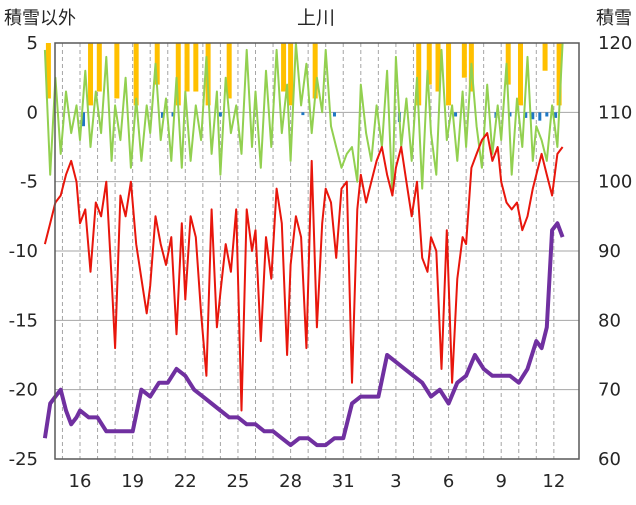 The height and width of the screenshot is (505, 636). What do you see at coordinates (132, 481) in the screenshot?
I see `x-tick-label: 19` at bounding box center [132, 481].